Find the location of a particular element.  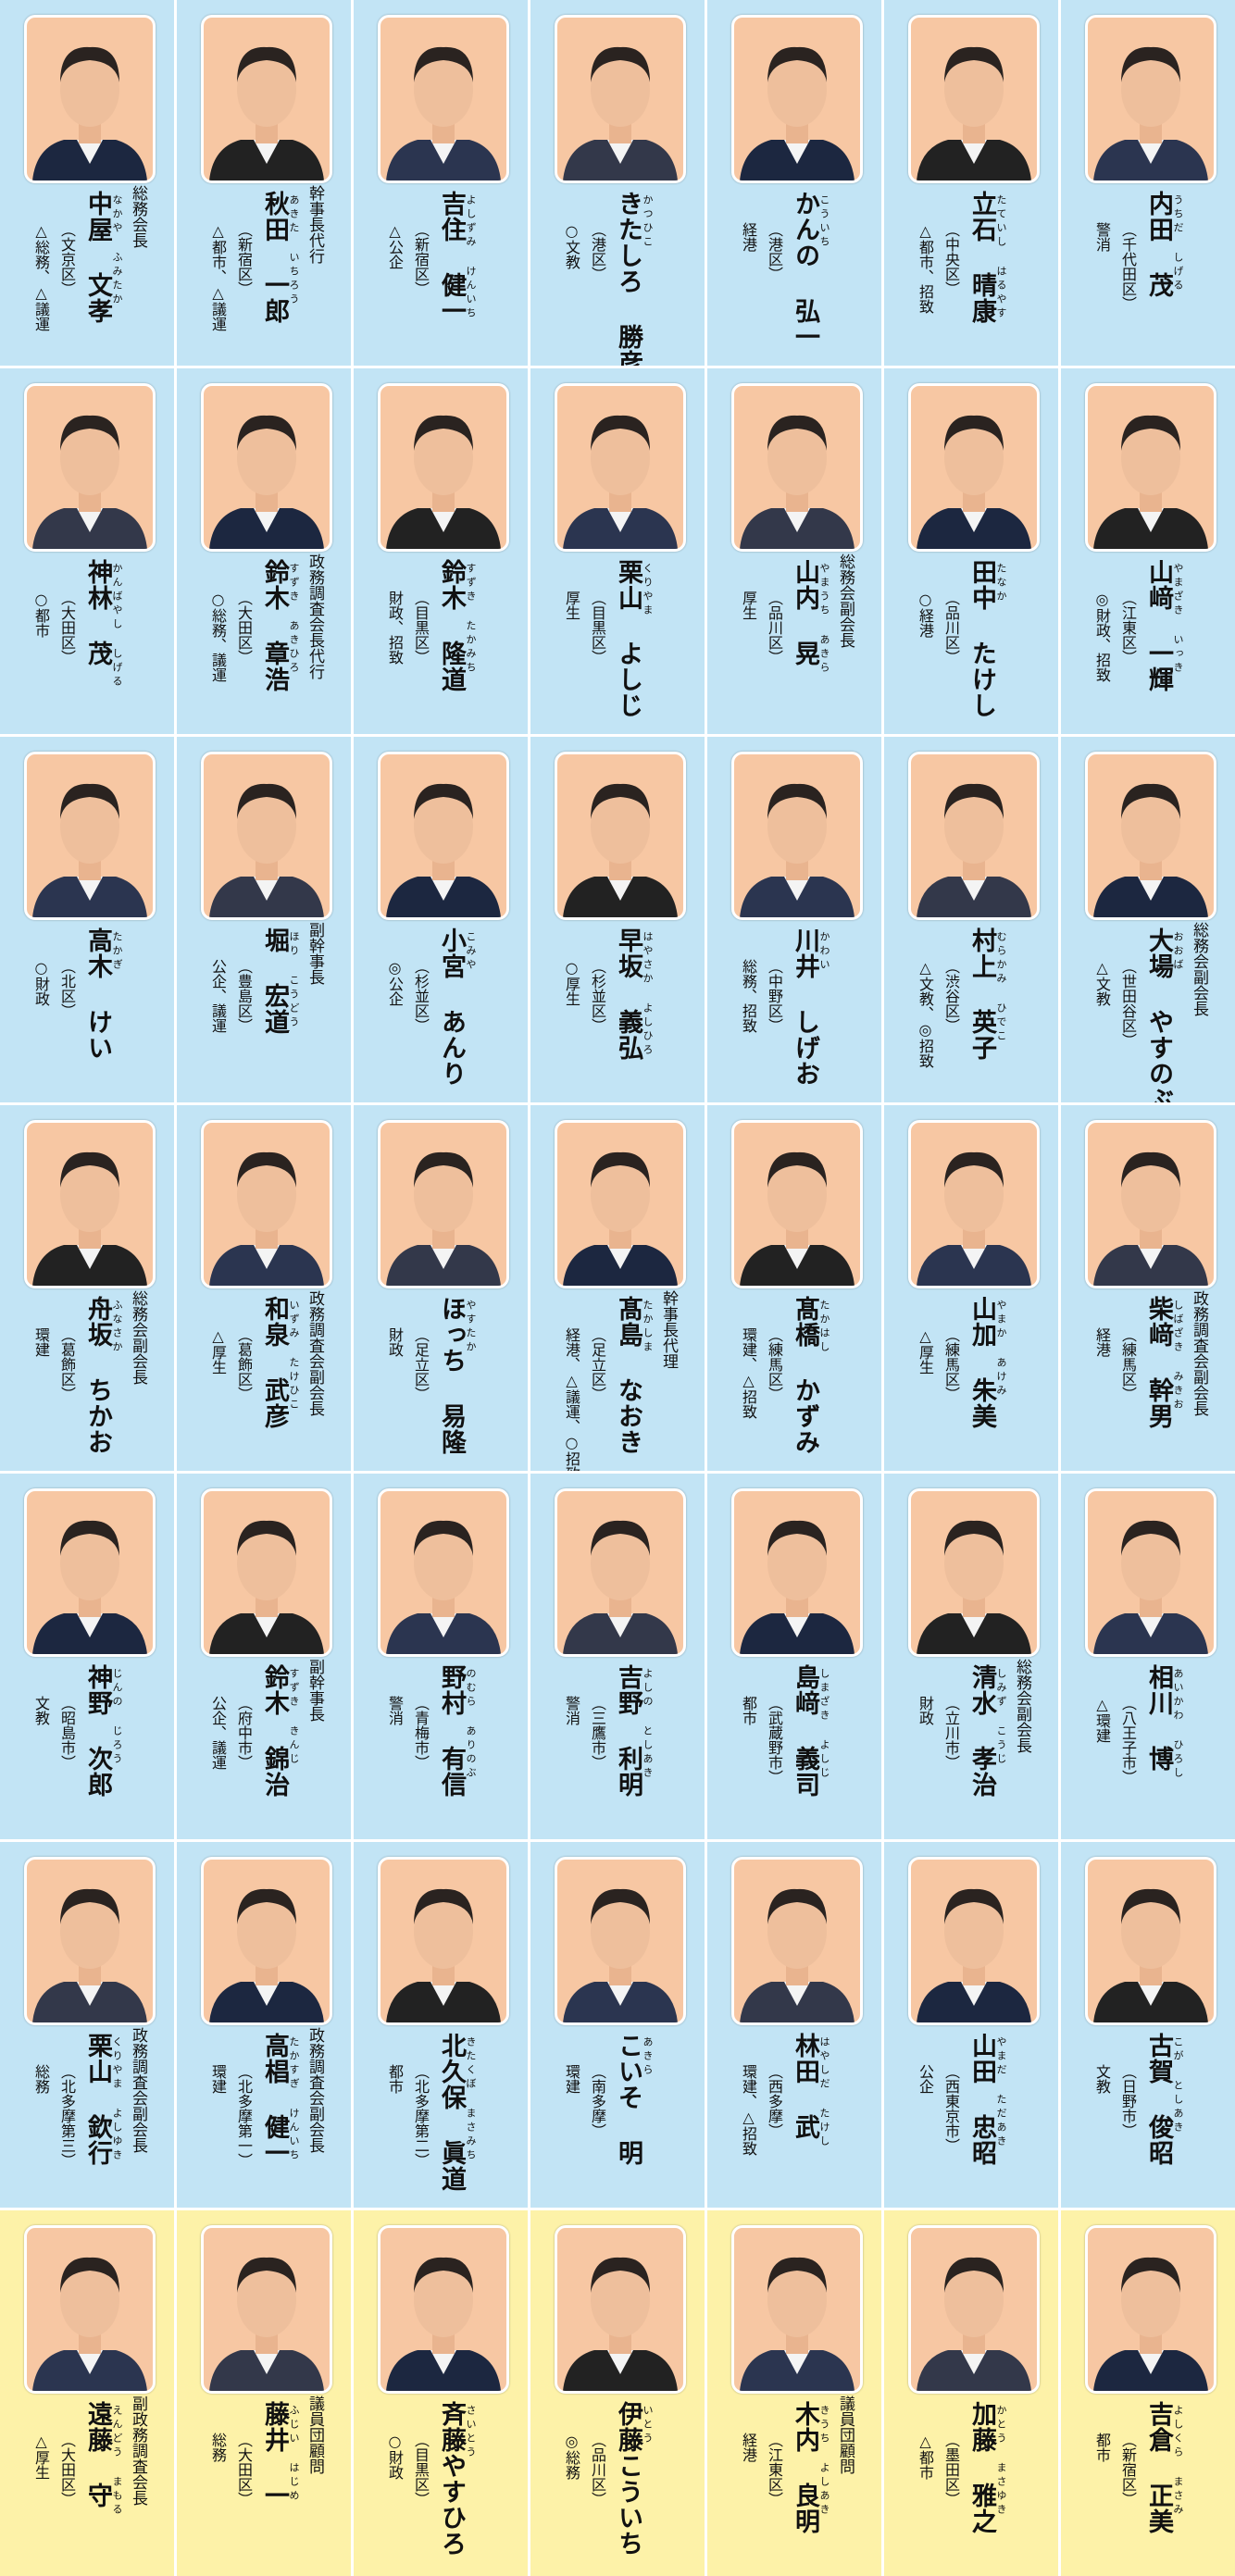

committees: 文教 is located at coordinates (41, 1710).